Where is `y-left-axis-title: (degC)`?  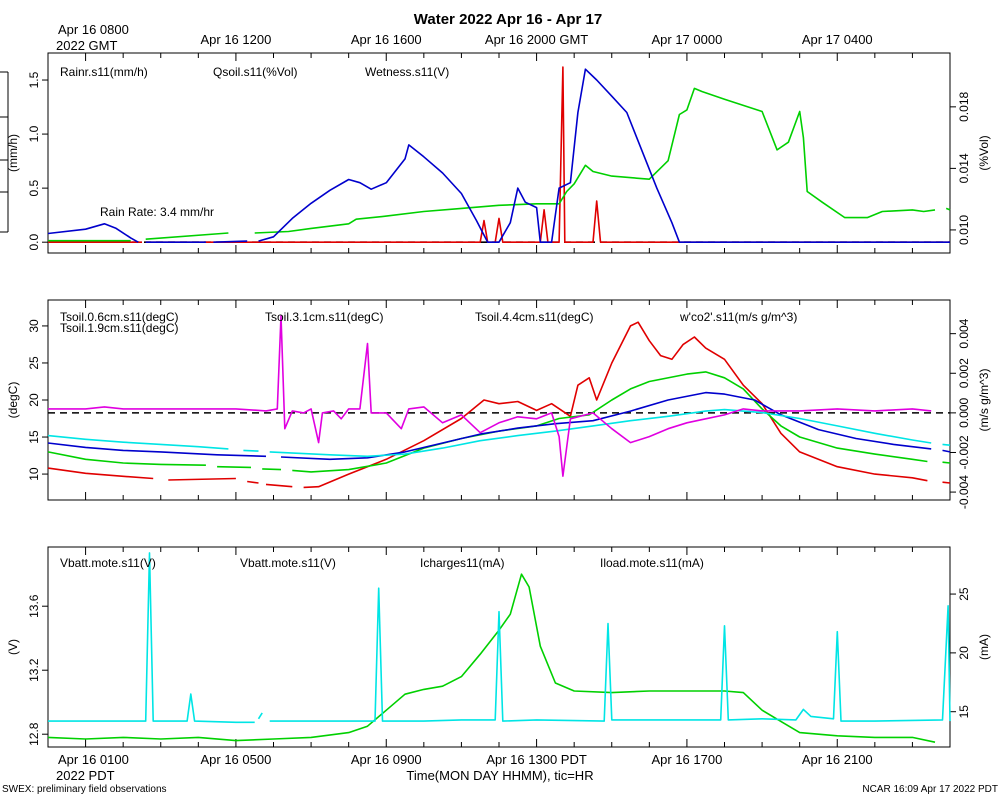
y-left-axis-title: (degC) is located at coordinates (13, 400).